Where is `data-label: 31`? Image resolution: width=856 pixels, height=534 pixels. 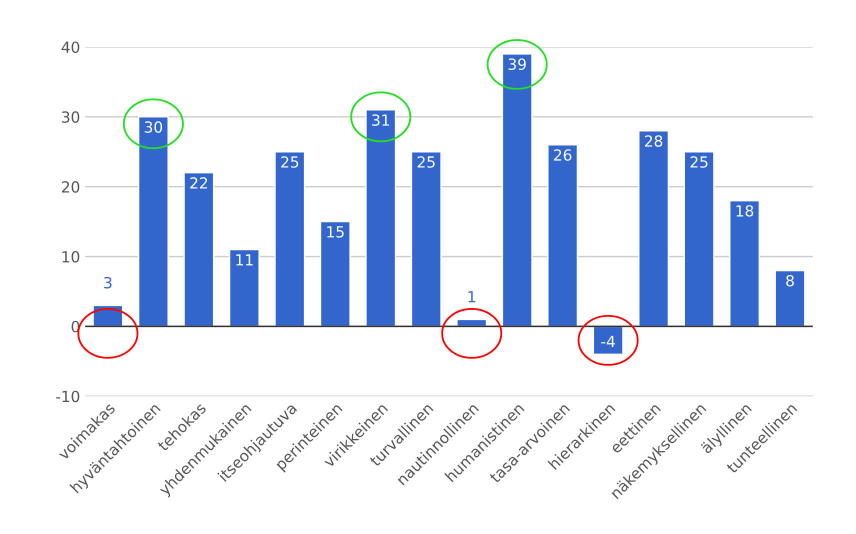
data-label: 31 is located at coordinates (381, 120).